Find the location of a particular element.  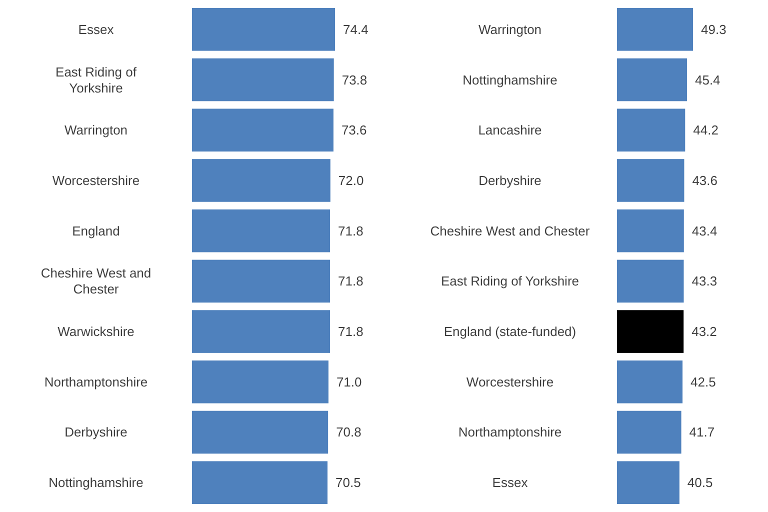

data-label: 70.5 is located at coordinates (348, 482).